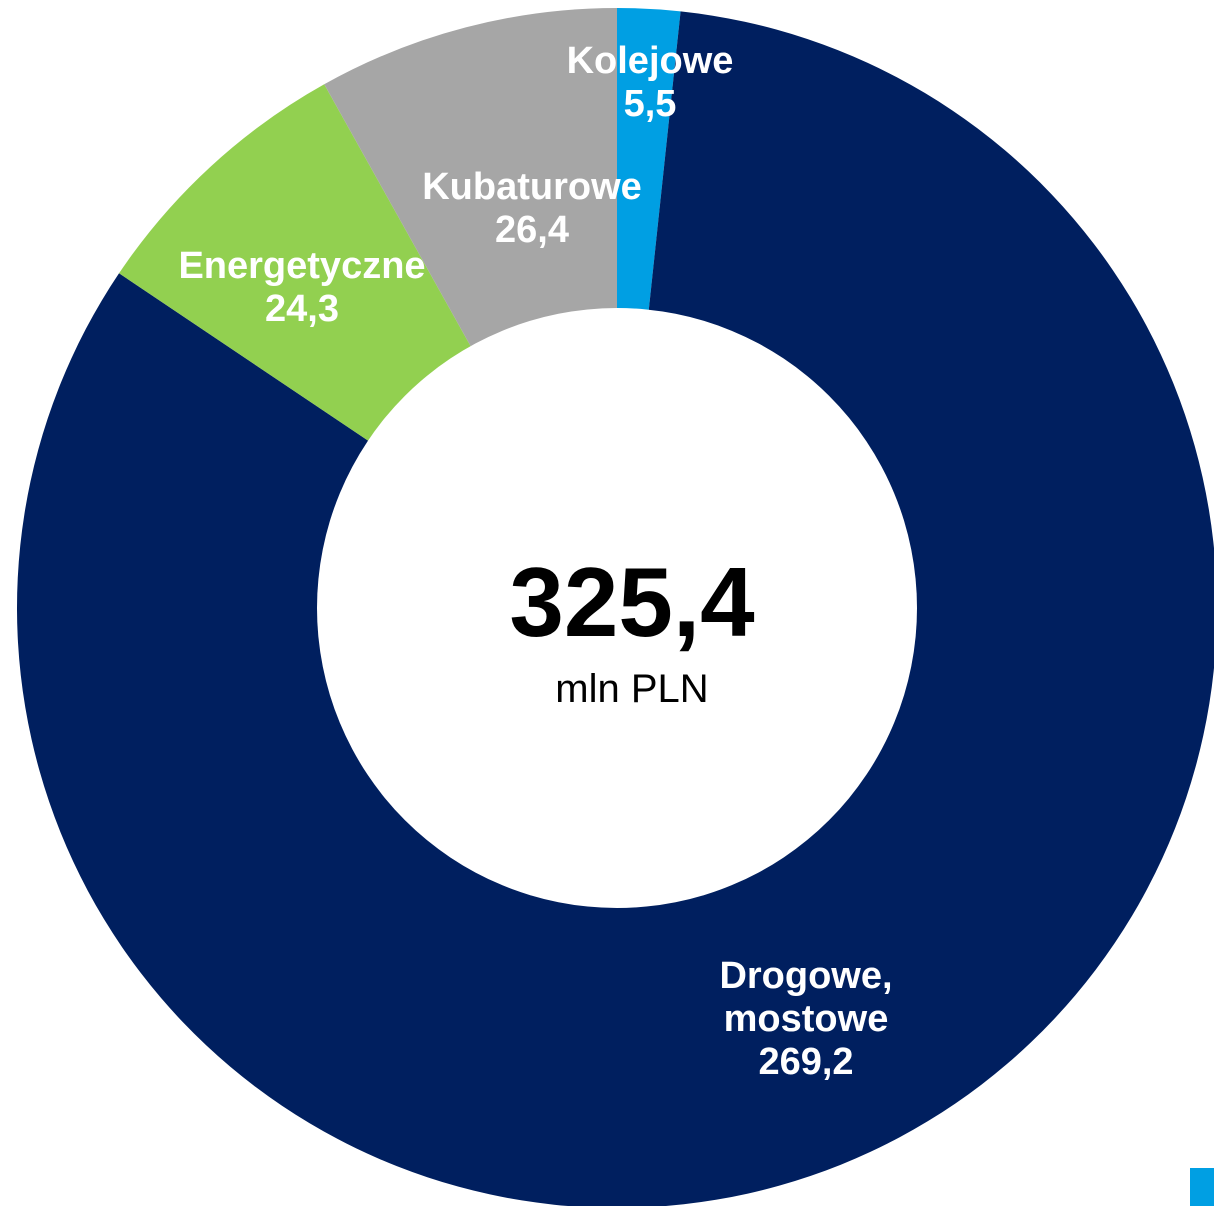 The image size is (1214, 1206). I want to click on slice-label-line: 269,2, so click(805, 1062).